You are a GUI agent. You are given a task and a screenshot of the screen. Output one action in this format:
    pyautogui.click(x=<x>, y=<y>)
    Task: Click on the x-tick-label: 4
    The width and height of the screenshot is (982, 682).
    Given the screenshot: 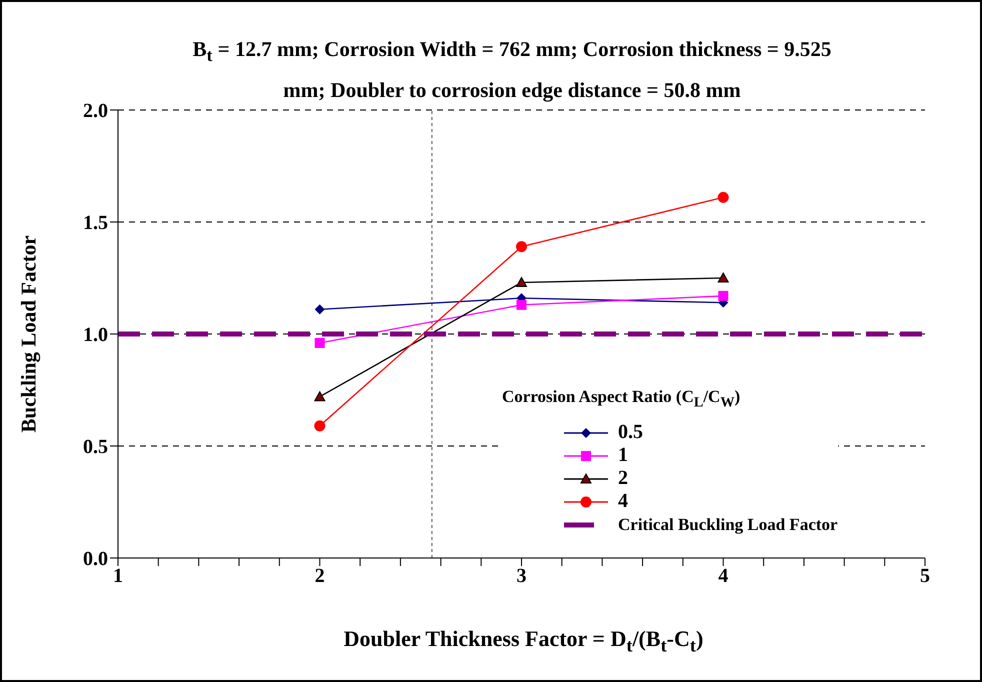 What is the action you would take?
    pyautogui.click(x=723, y=576)
    